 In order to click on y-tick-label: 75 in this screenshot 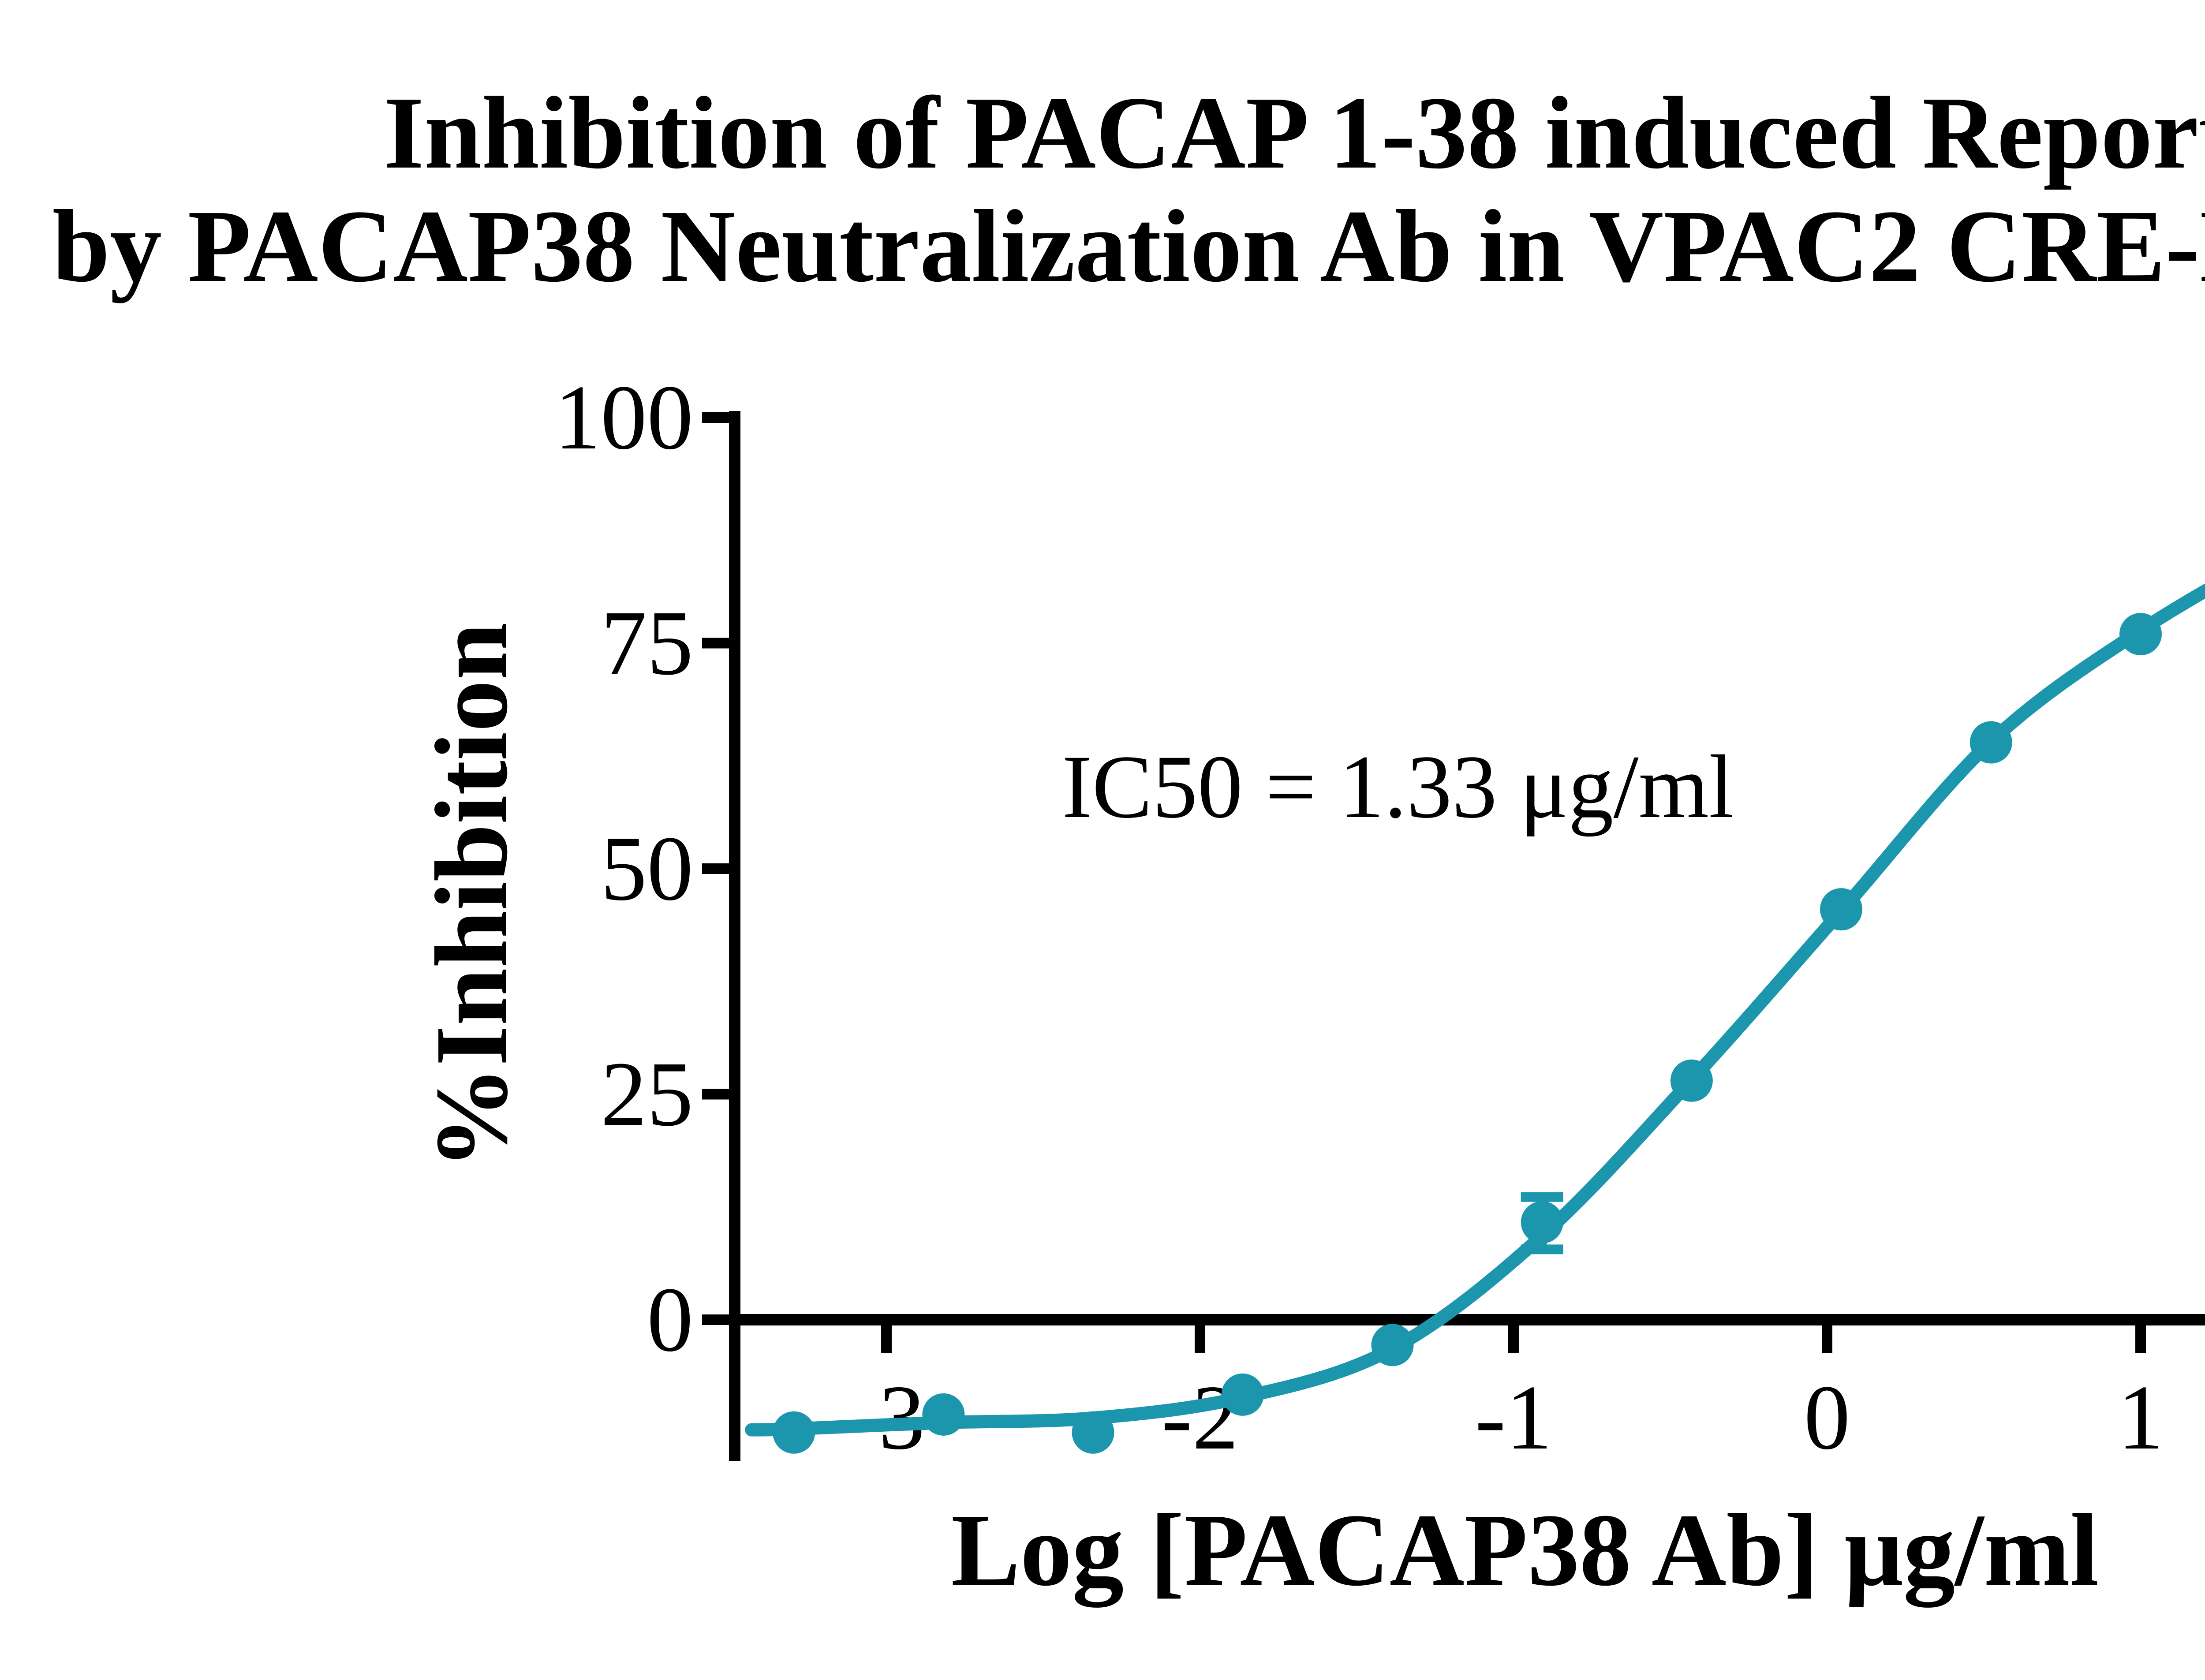, I will do `click(647, 643)`.